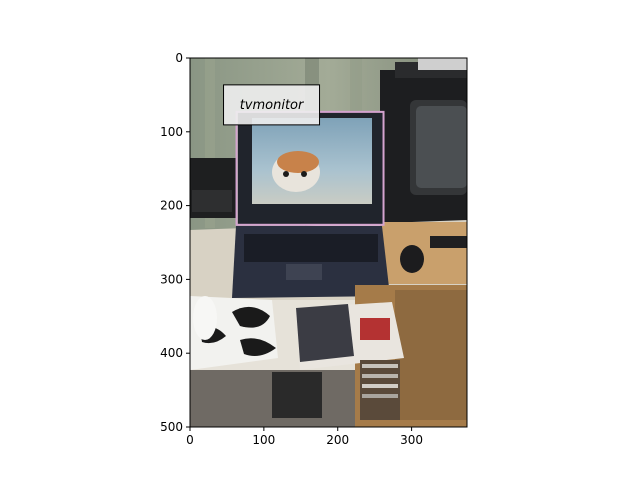 This screenshot has width=640, height=480. I want to click on y-tick-label: 400, so click(171, 353).